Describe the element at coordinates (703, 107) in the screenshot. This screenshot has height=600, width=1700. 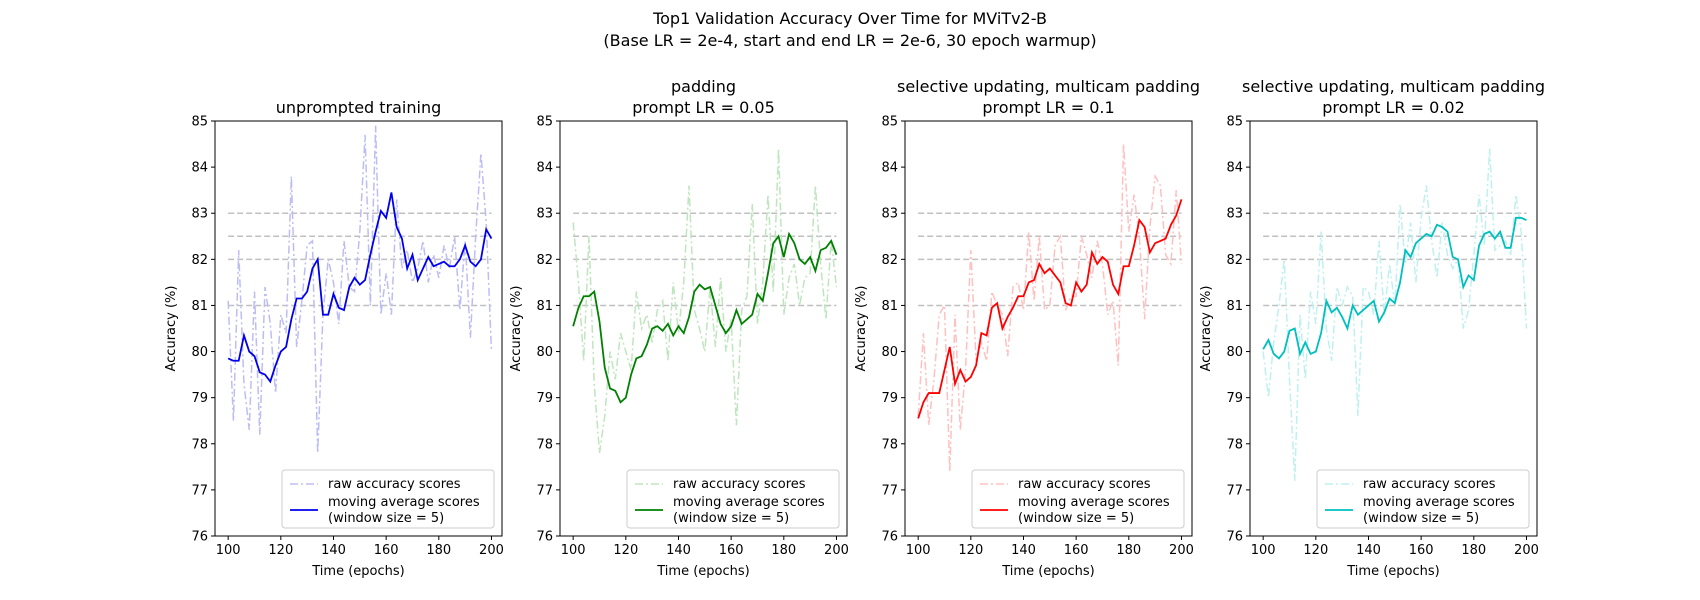
I see `panel-title: prompt LR = 0.05` at that location.